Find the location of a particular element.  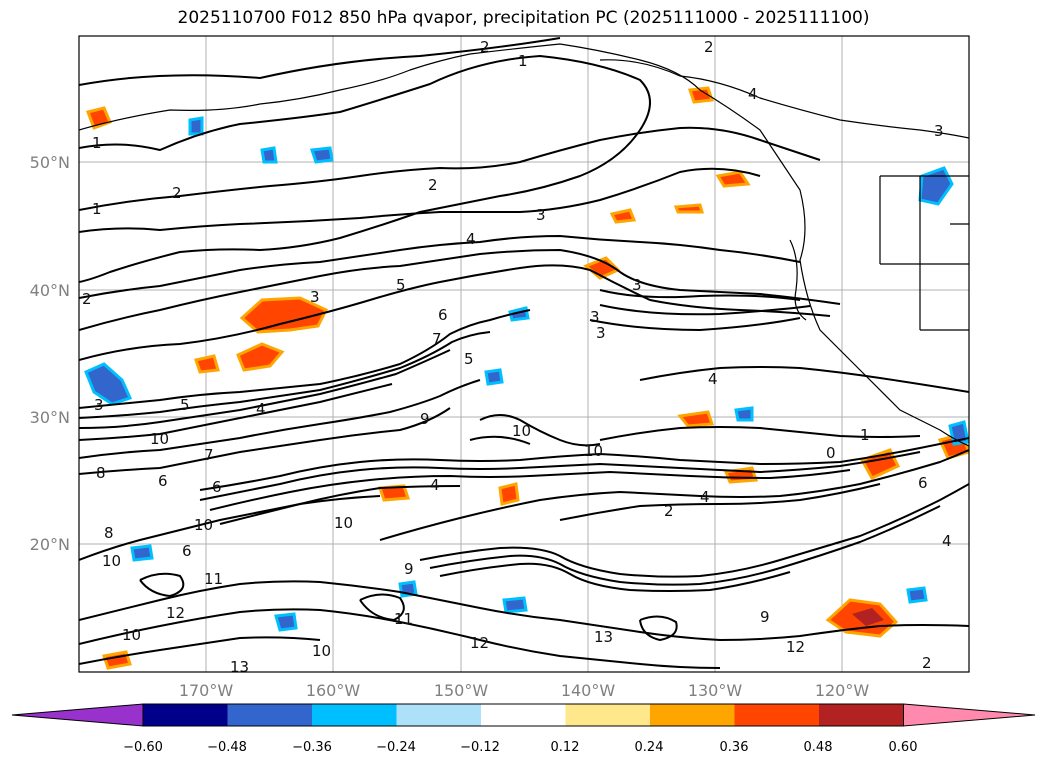

lat-label: 20°N is located at coordinates (50, 544).